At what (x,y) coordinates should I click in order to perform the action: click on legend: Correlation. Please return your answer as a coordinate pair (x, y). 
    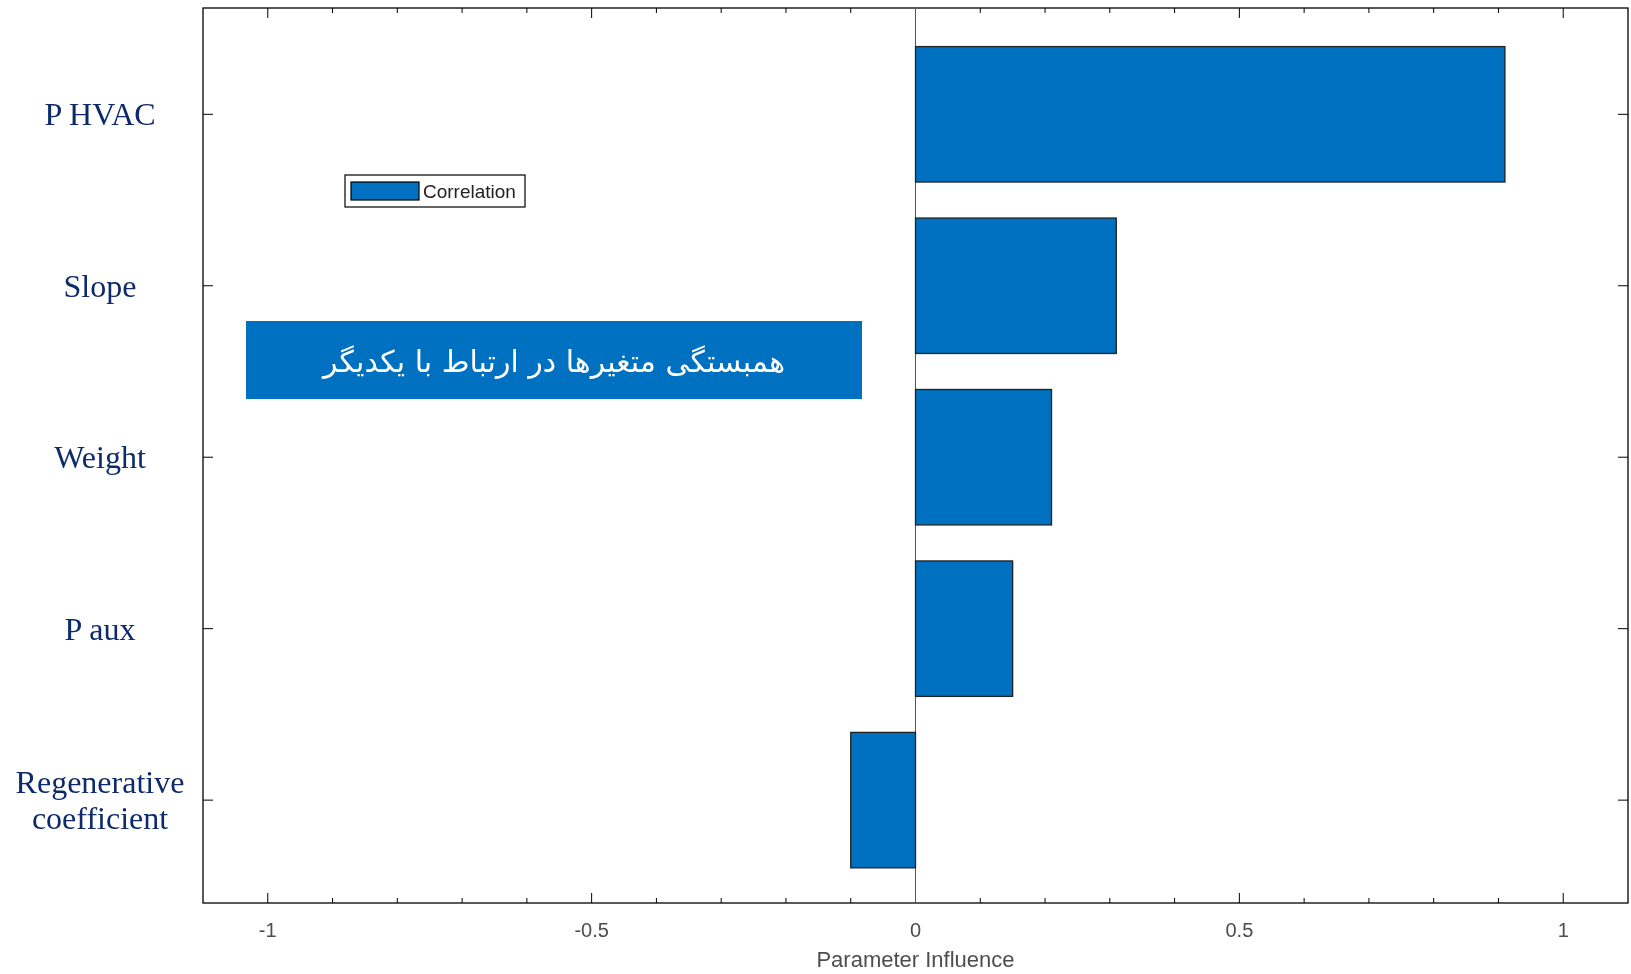
    Looking at the image, I should click on (435, 191).